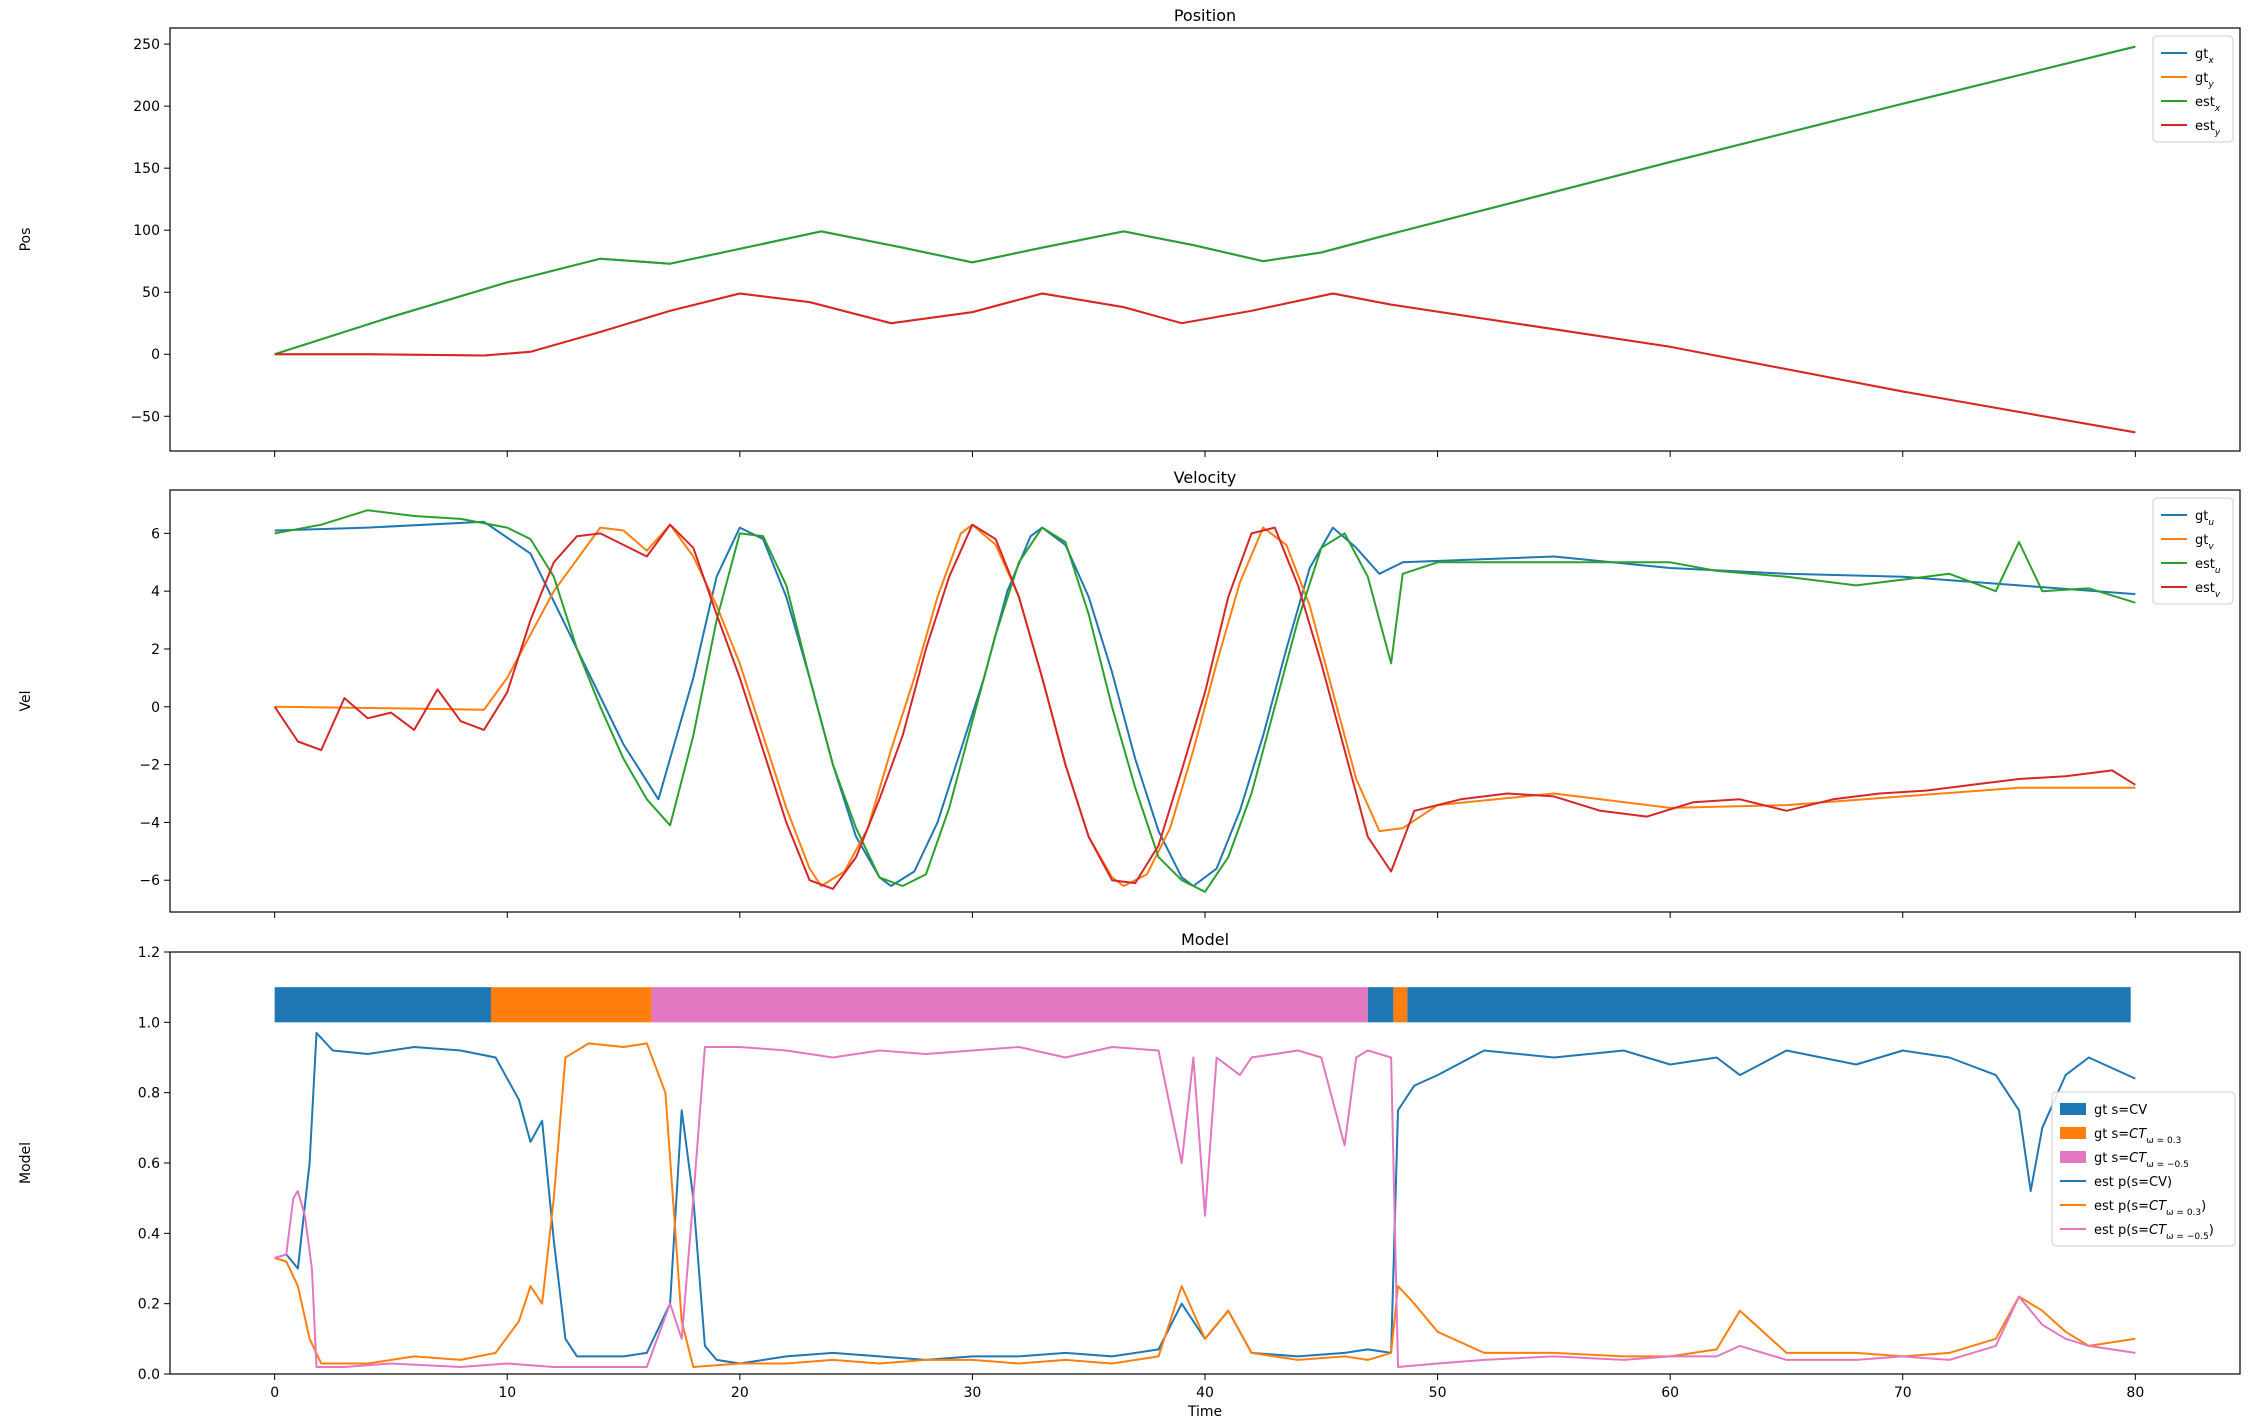  I want to click on axes-title: Model, so click(1205, 939).